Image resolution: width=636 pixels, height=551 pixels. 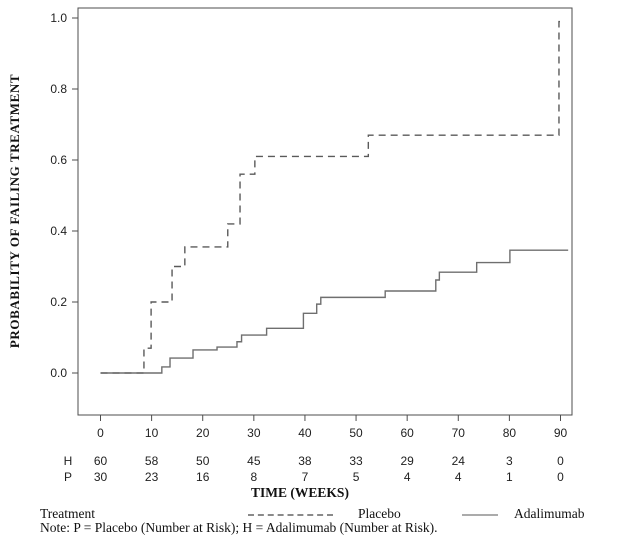 I want to click on legend-item-placebo: Placebo, so click(x=379, y=513).